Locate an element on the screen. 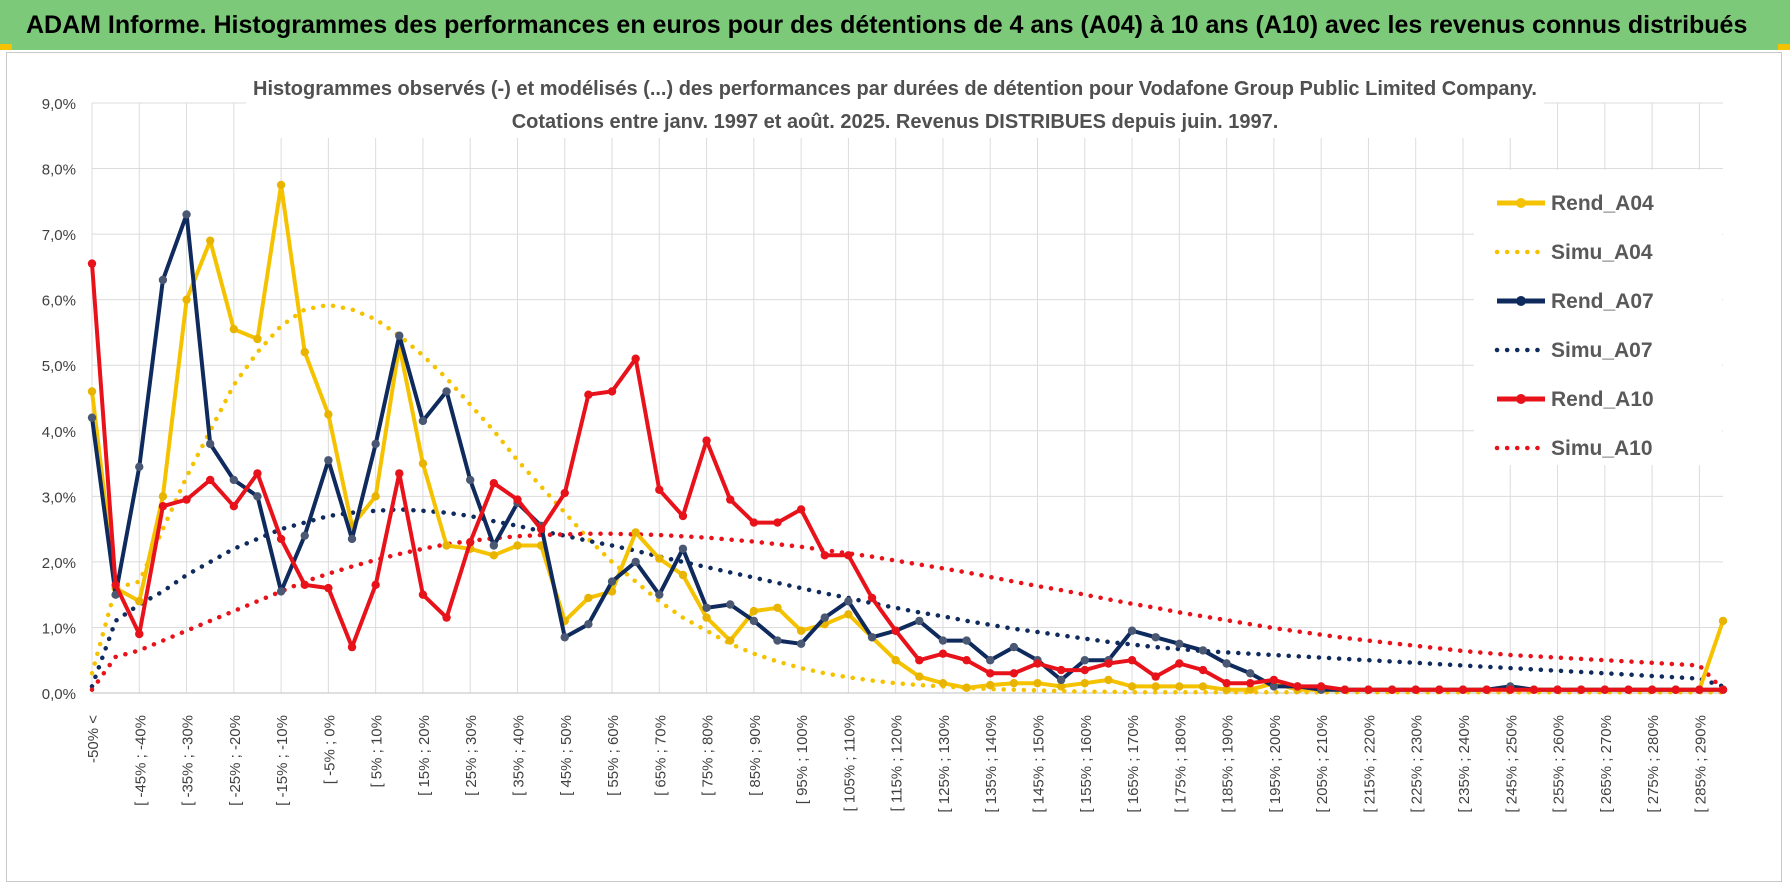  x-tick-label: [ 45% ; 50% is located at coordinates (566, 755).